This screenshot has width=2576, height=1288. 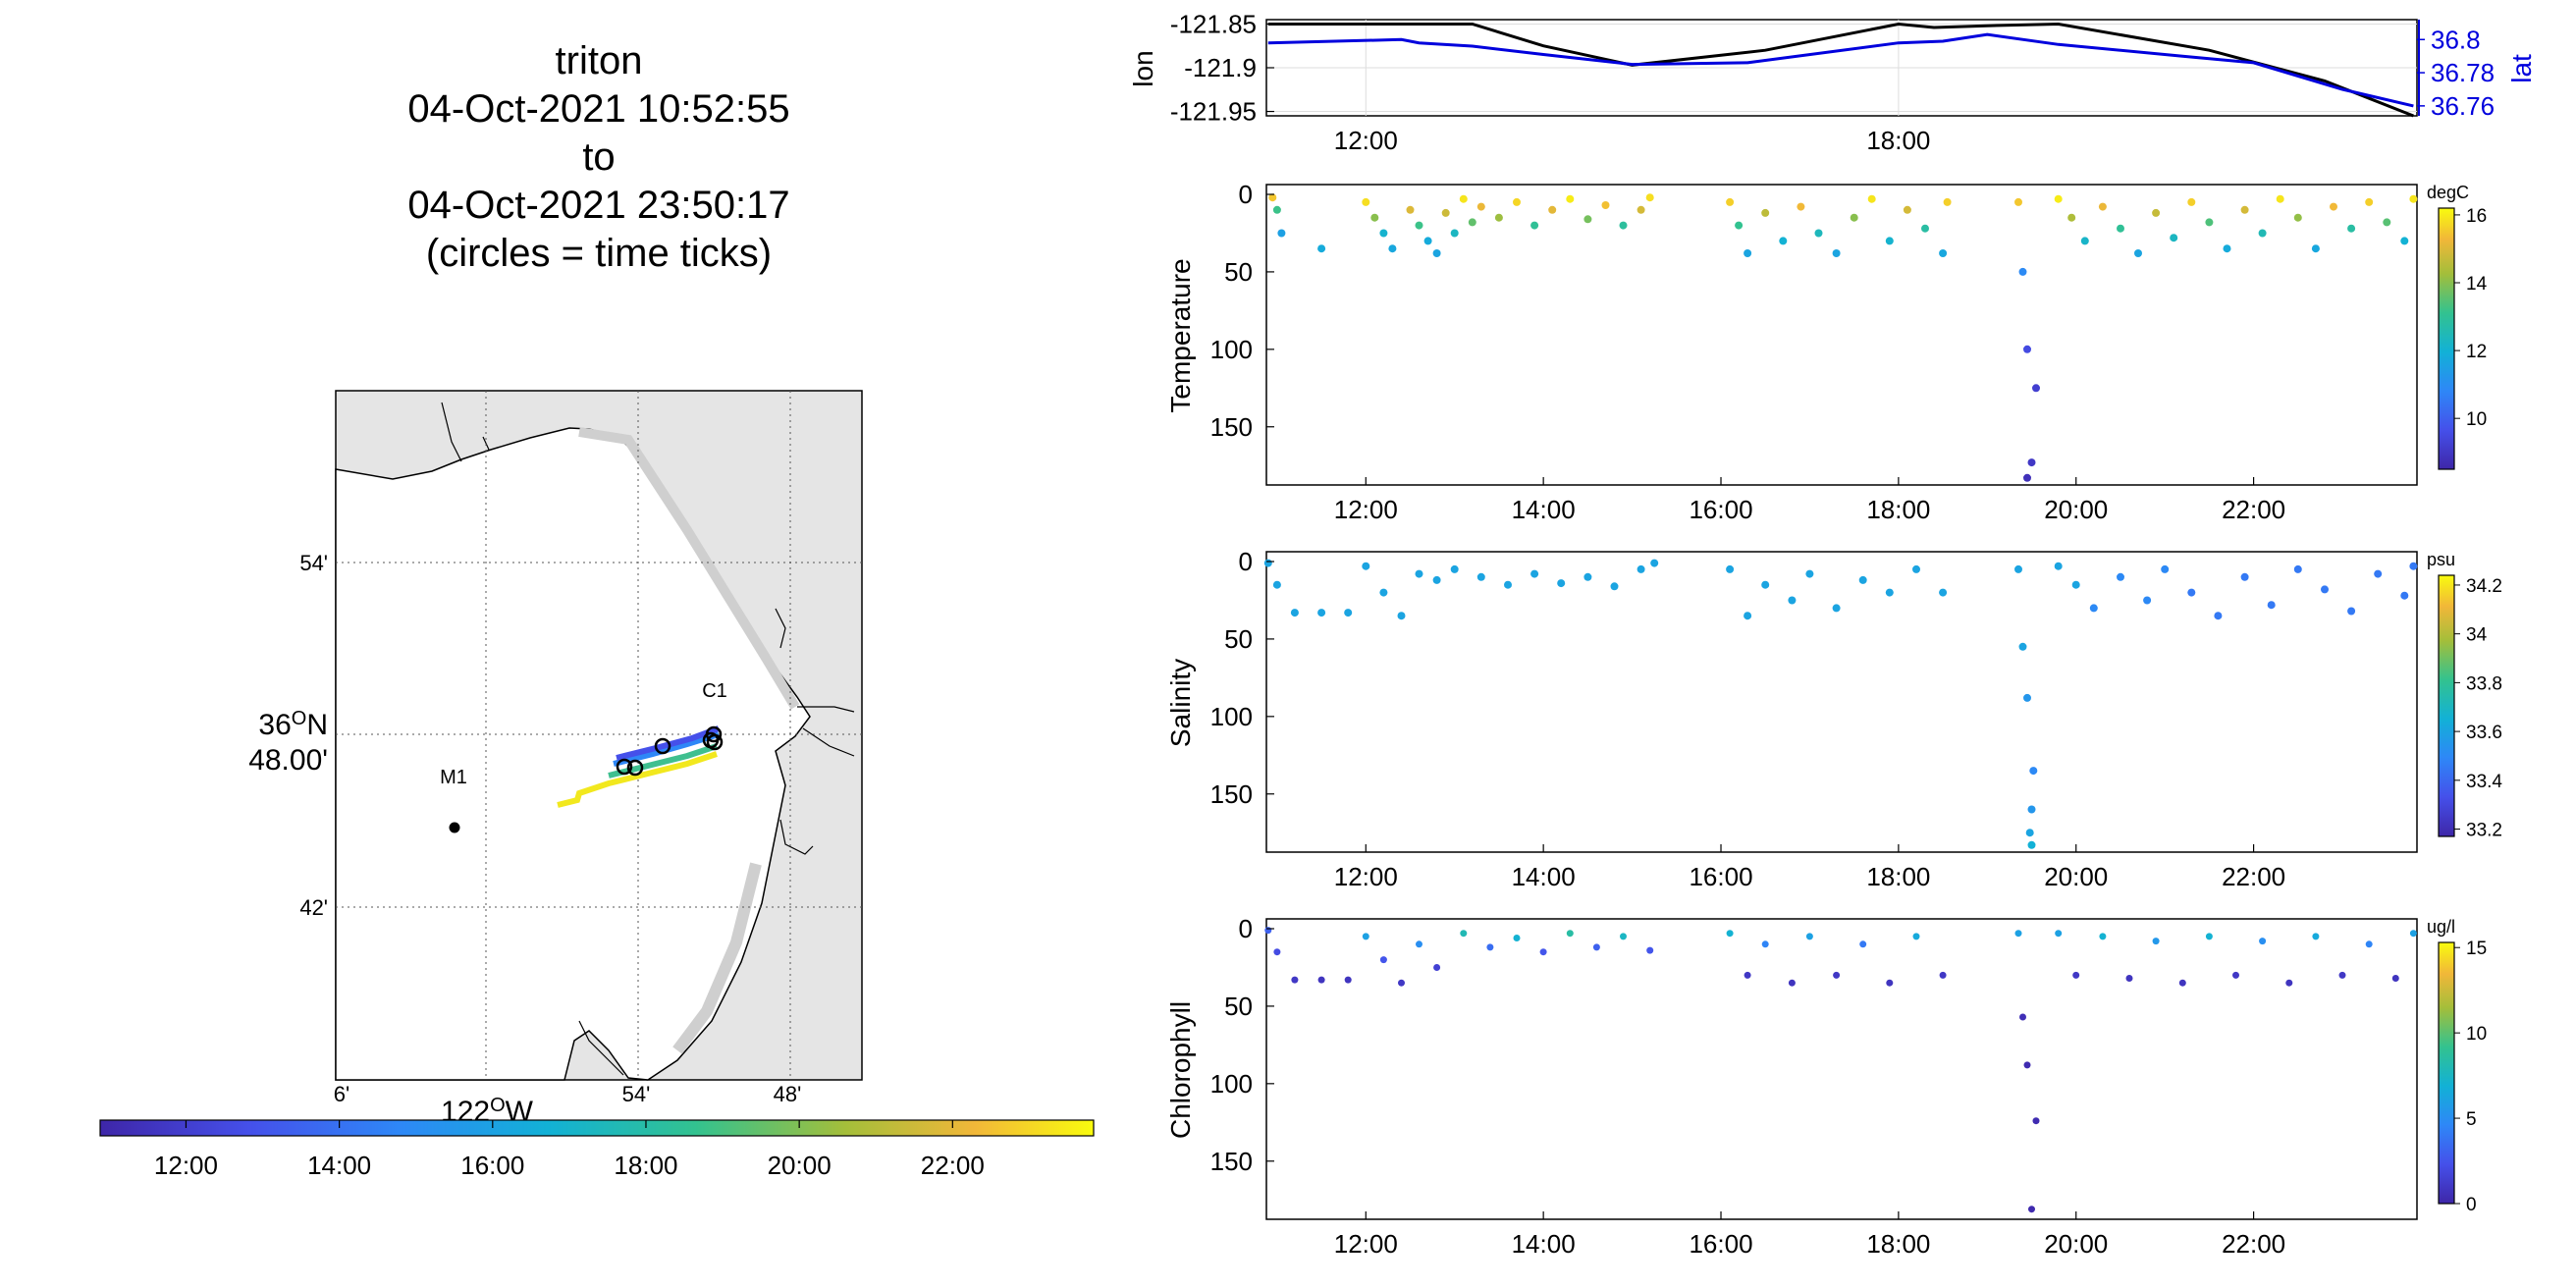 I want to click on temperature-xticks: 12:00 14:00 16:00 18:00 20:00 22:00, so click(x=1809, y=500).